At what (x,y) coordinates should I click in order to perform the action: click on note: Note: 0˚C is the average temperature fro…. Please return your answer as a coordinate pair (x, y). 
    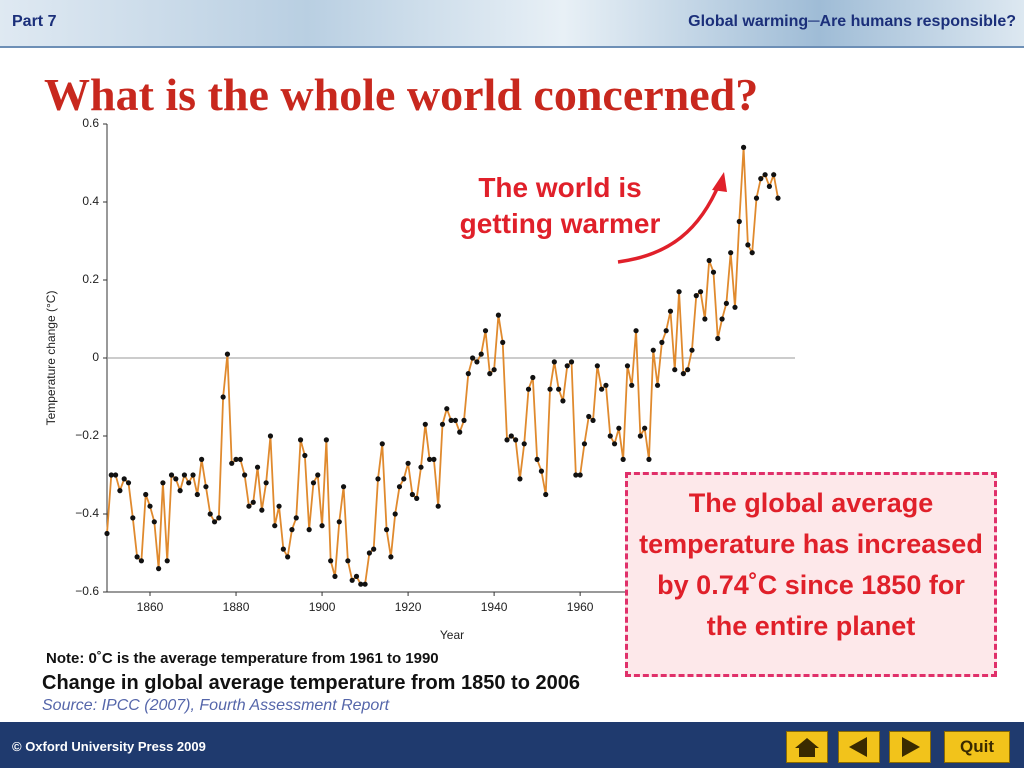
    Looking at the image, I should click on (242, 658).